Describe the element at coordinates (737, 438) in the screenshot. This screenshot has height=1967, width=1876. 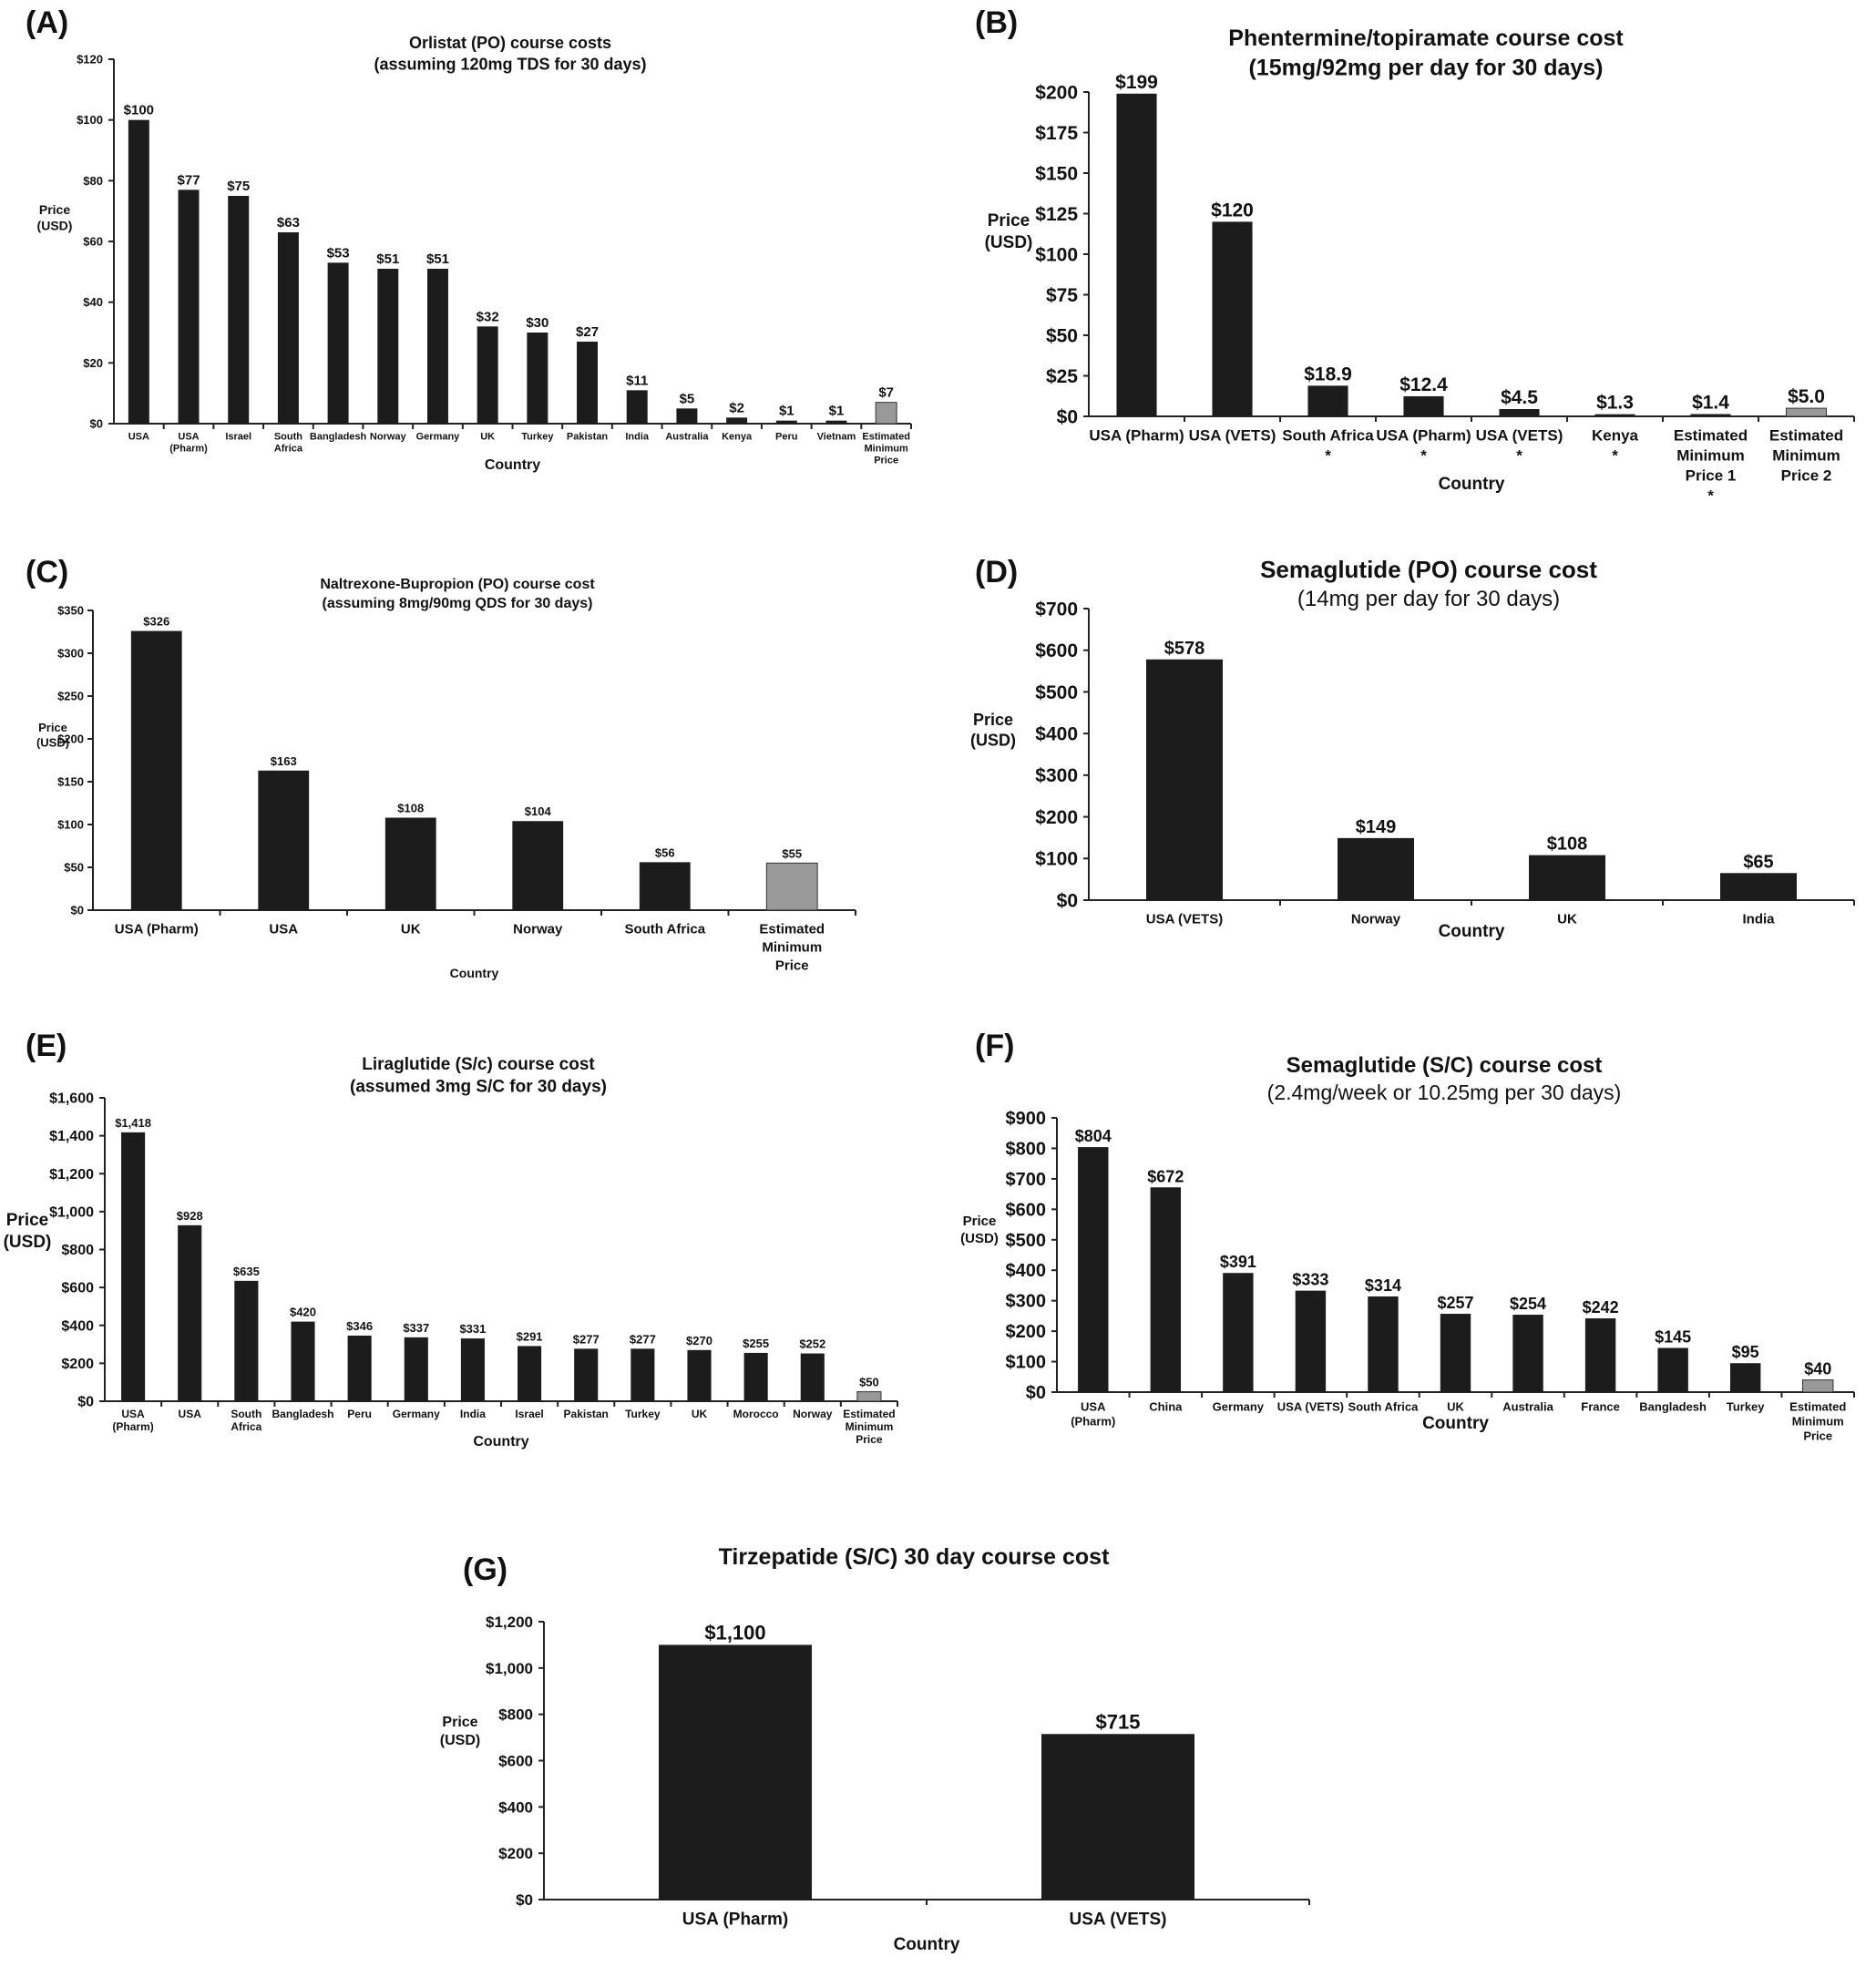
I see `category-label: Kenya` at that location.